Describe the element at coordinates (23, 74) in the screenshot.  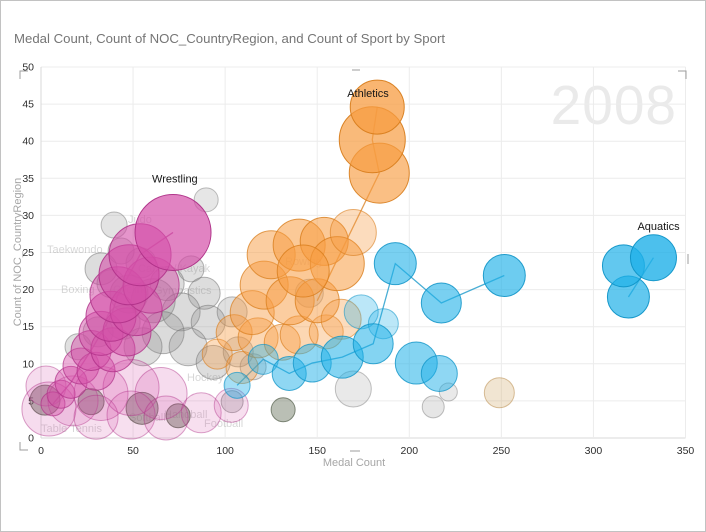
I see `selection-handle-top-left` at that location.